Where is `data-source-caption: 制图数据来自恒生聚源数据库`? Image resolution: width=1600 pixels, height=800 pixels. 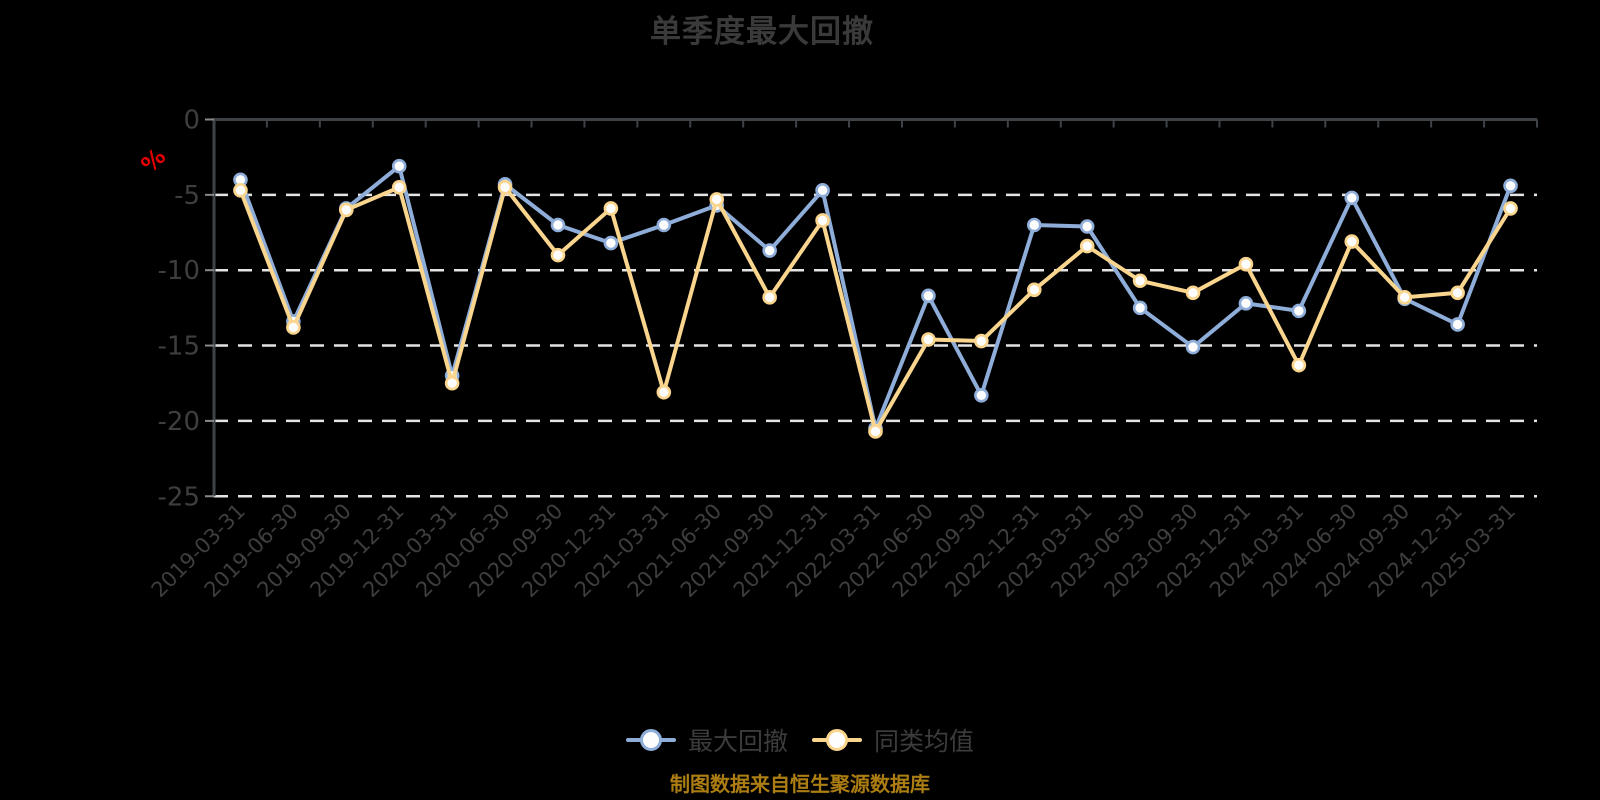 data-source-caption: 制图数据来自恒生聚源数据库 is located at coordinates (800, 784).